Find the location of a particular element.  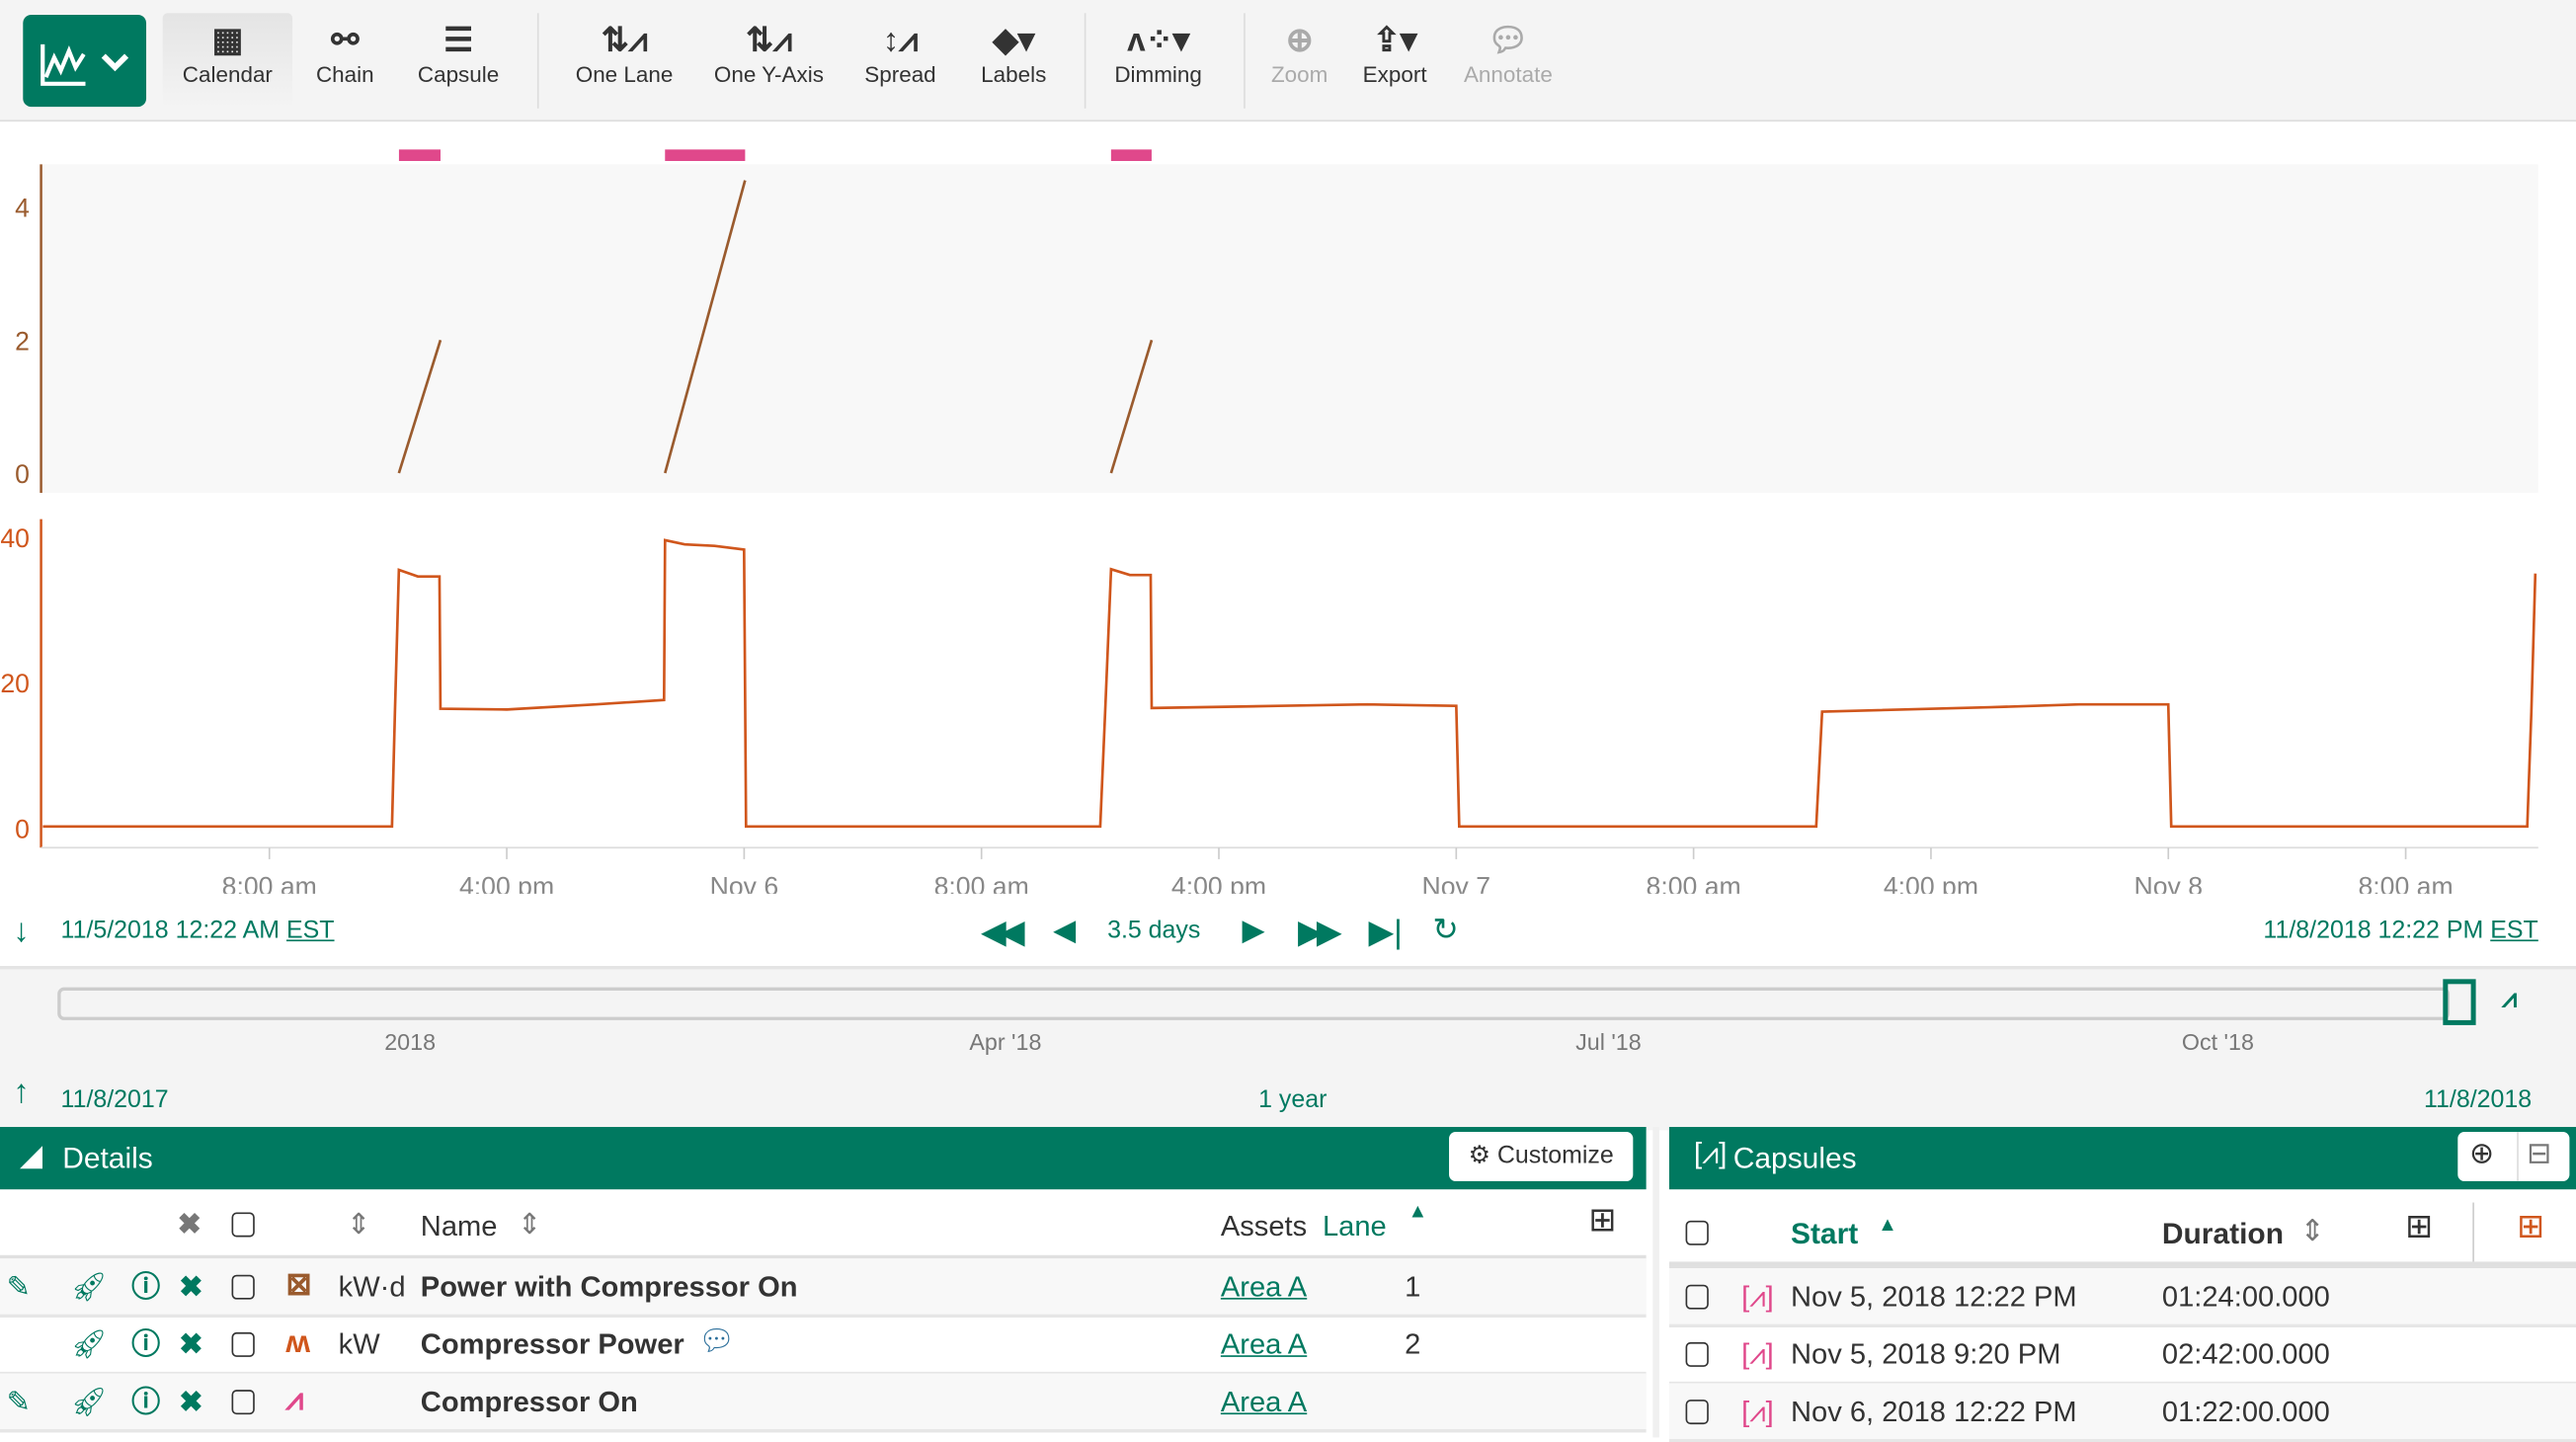

customize-button: ⚙ Customize is located at coordinates (1541, 1156).